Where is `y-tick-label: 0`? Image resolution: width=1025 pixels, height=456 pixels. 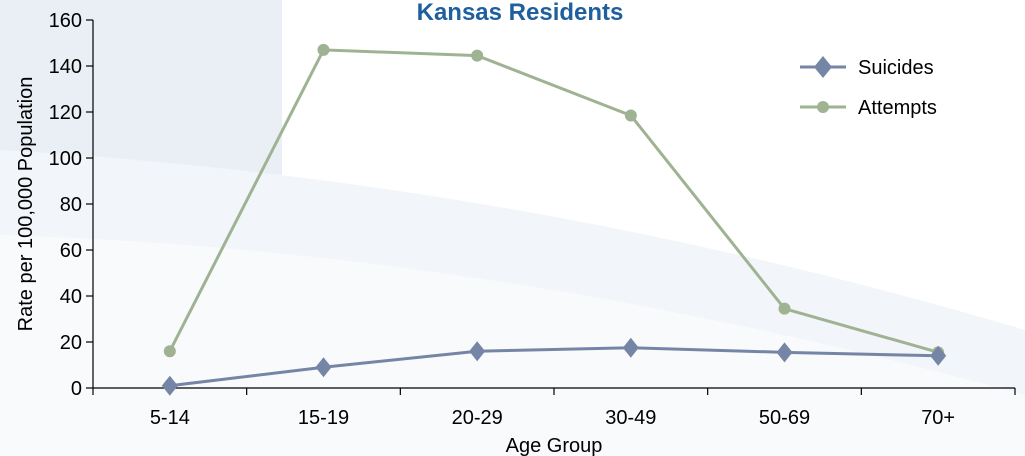 y-tick-label: 0 is located at coordinates (76, 389).